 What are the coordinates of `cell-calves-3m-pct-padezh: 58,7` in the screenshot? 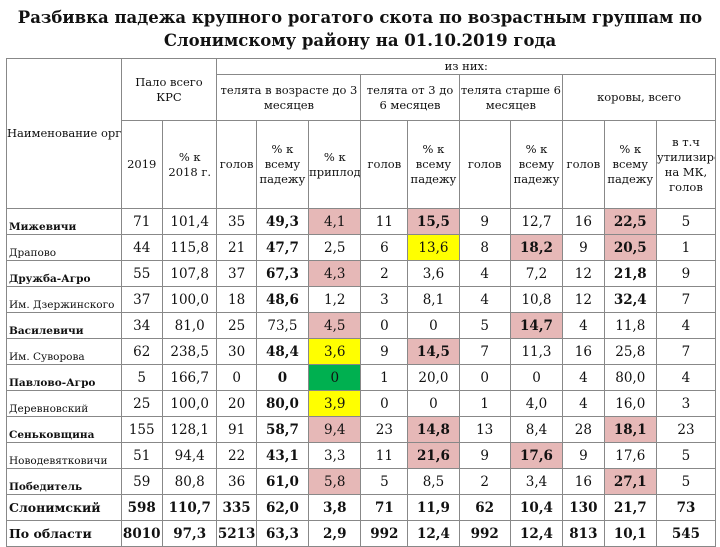 It's located at (282, 429).